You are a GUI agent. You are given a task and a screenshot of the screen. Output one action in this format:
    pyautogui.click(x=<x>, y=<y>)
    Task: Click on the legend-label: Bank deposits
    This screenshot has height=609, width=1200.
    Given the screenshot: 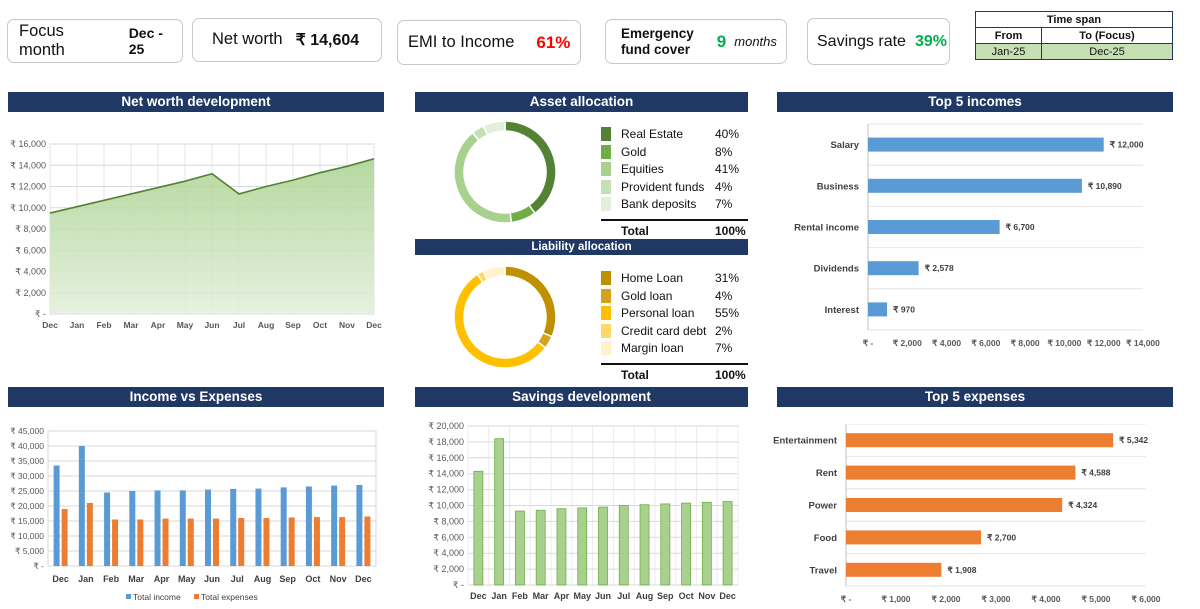 What is the action you would take?
    pyautogui.click(x=659, y=204)
    